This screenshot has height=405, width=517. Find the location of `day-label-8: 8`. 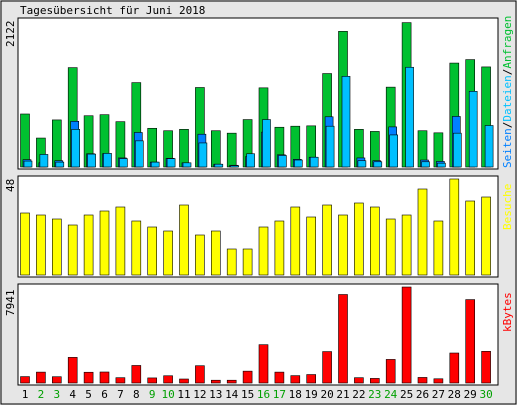

day-label-8: 8 is located at coordinates (136, 394).